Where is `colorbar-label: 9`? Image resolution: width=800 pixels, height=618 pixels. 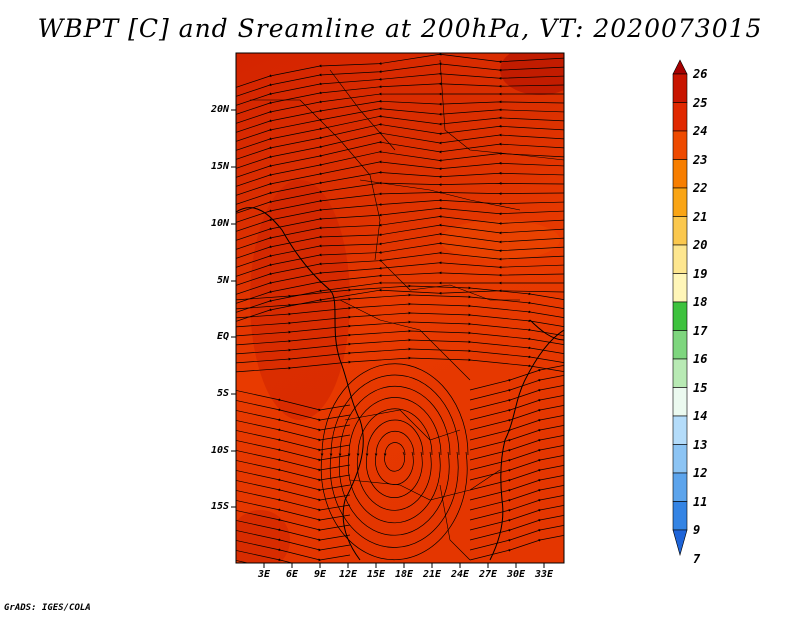
colorbar-label: 9 is located at coordinates (697, 530).